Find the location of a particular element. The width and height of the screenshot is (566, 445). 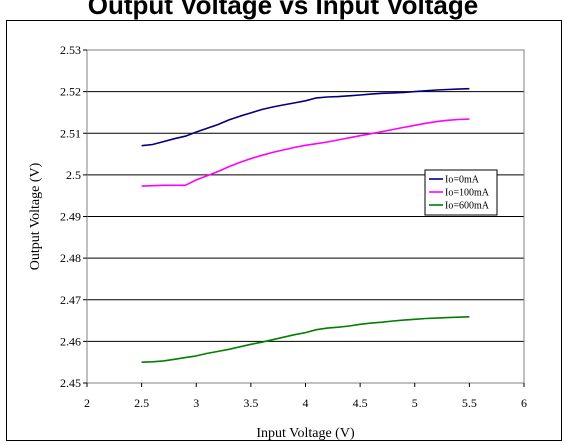

legend-entry: Io=600mA is located at coordinates (467, 206).